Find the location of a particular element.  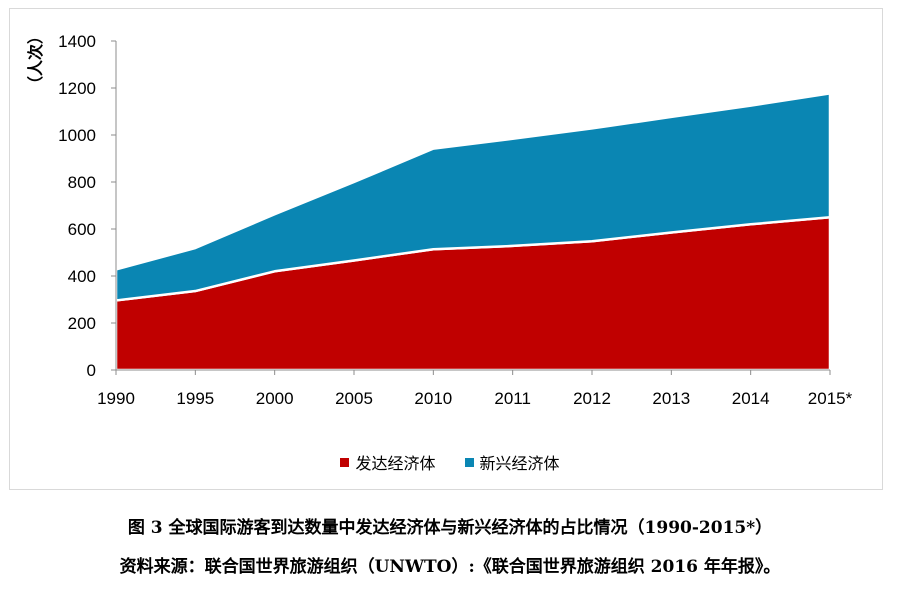

x-tick-label: 1990 is located at coordinates (116, 398).